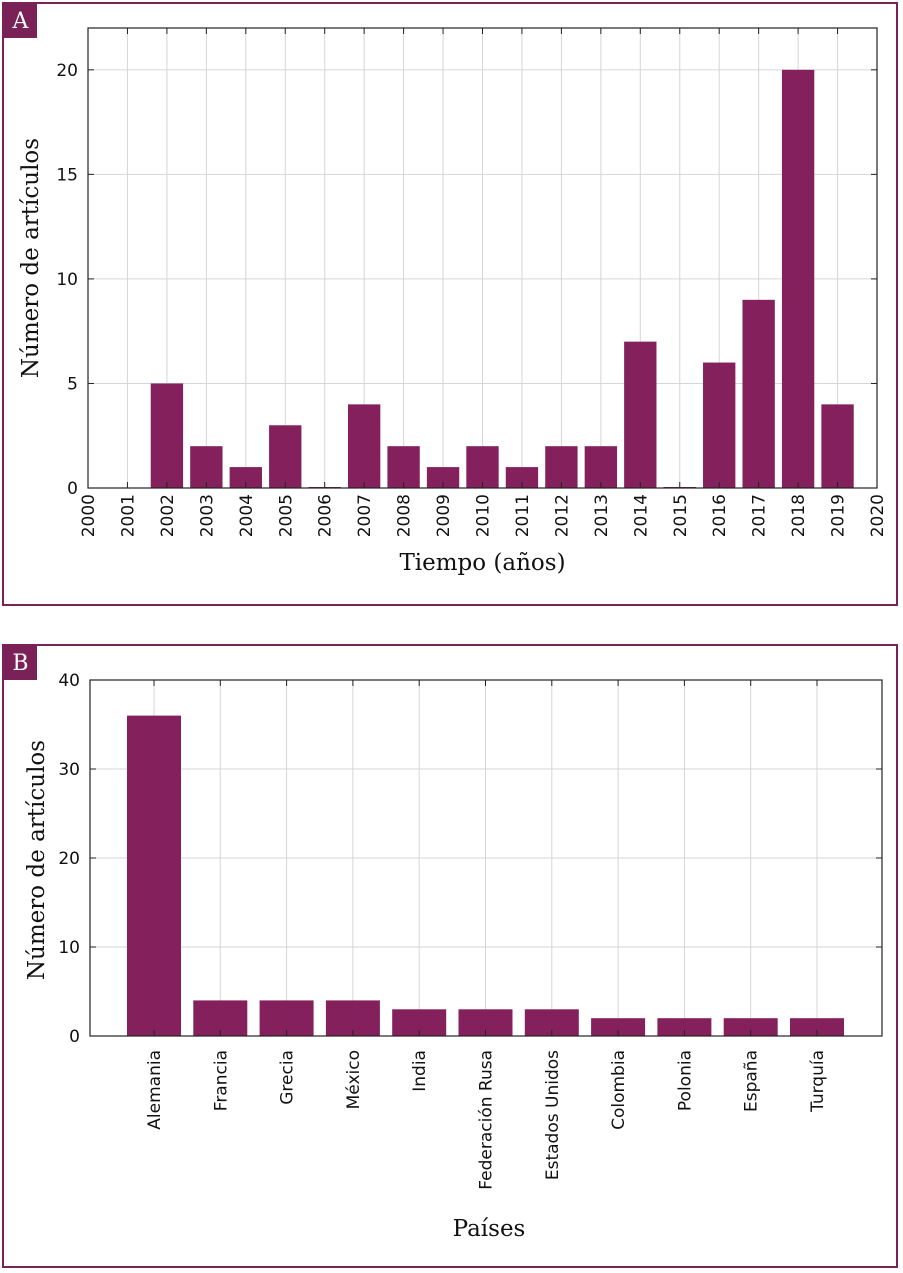 This screenshot has width=903, height=1273. Describe the element at coordinates (641, 515) in the screenshot. I see `x-tick-label: 2014` at that location.